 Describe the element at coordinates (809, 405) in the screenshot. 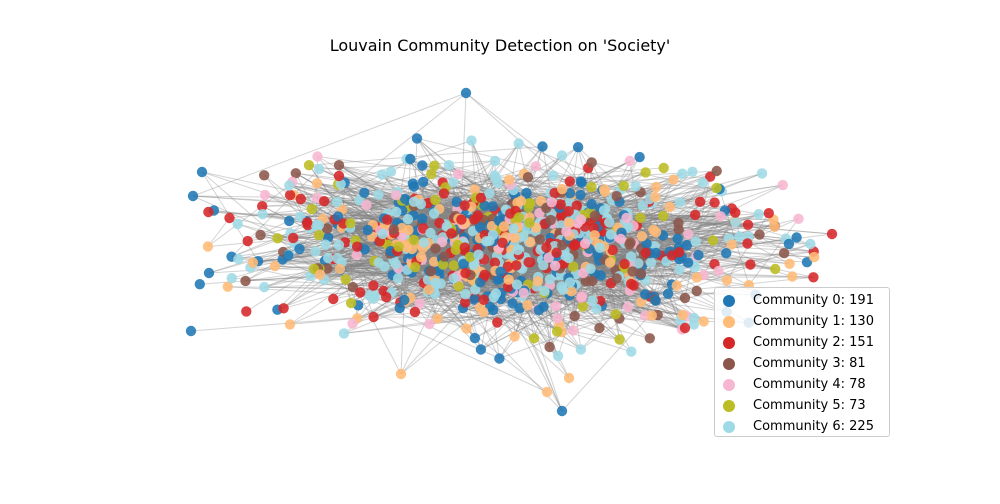

I see `legend-label: Community 5: 73` at that location.